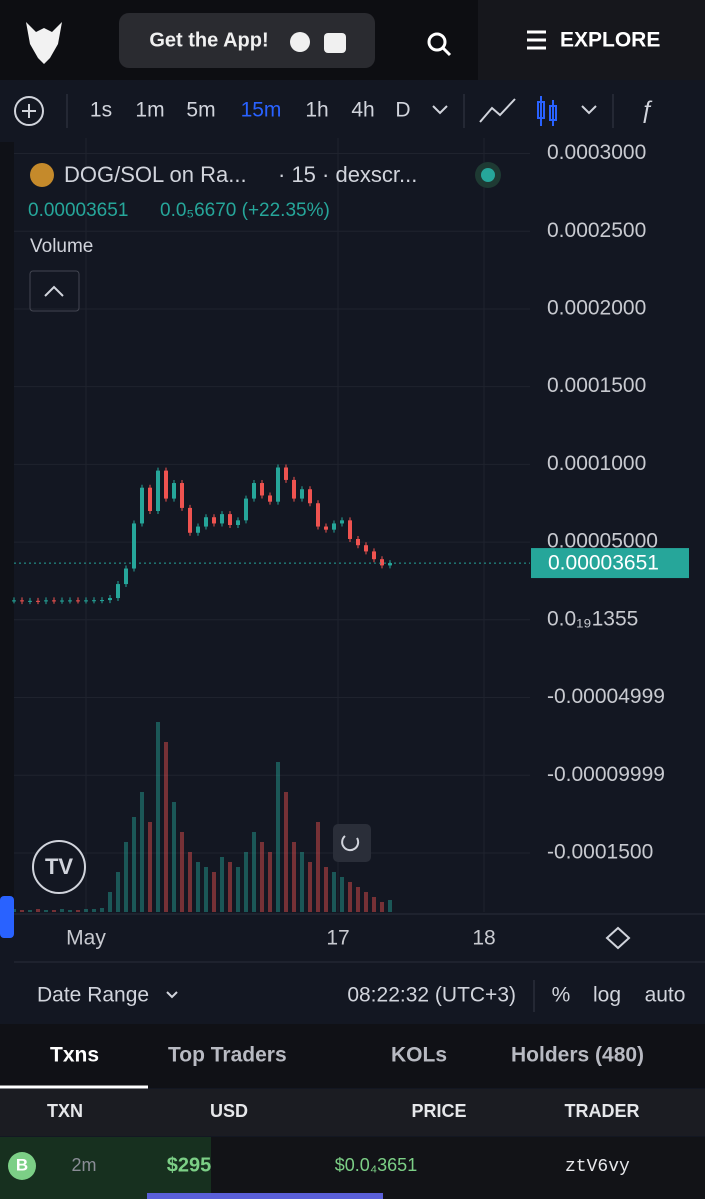 The width and height of the screenshot is (705, 1199). What do you see at coordinates (589, 110) in the screenshot?
I see `chart-type-menu` at bounding box center [589, 110].